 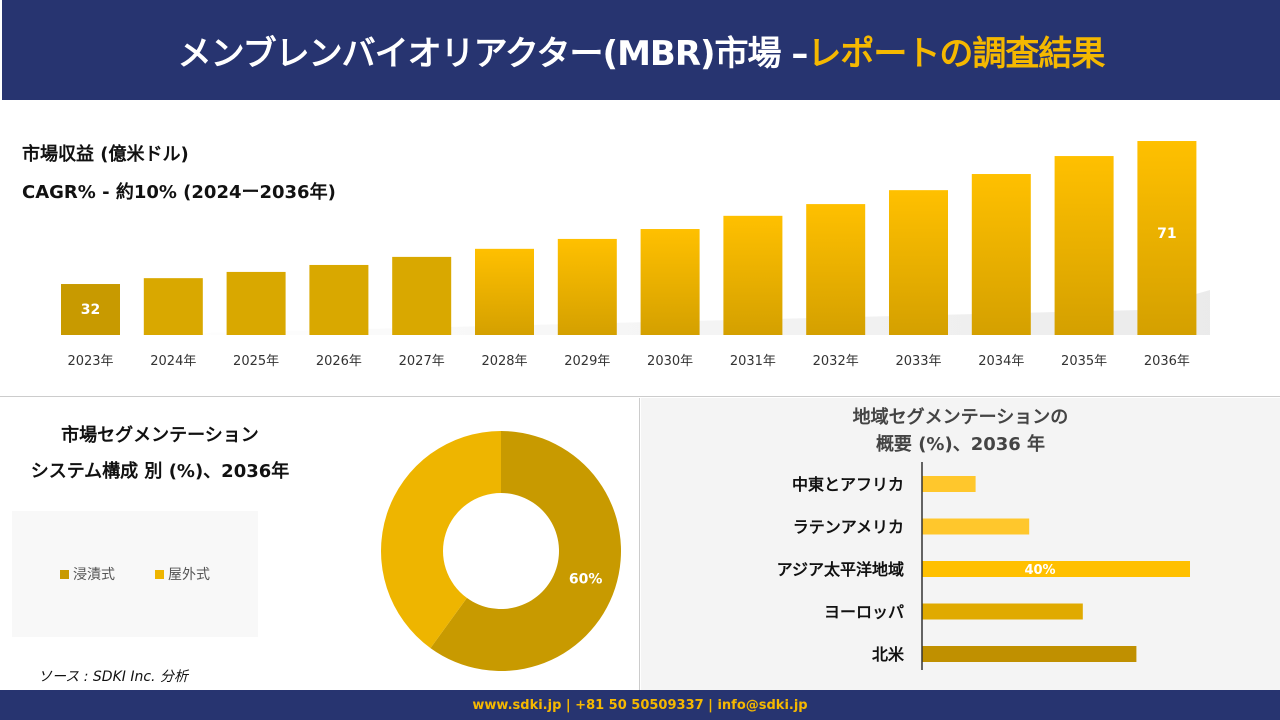 What do you see at coordinates (256, 361) in the screenshot?
I see `year-label: 2025年` at bounding box center [256, 361].